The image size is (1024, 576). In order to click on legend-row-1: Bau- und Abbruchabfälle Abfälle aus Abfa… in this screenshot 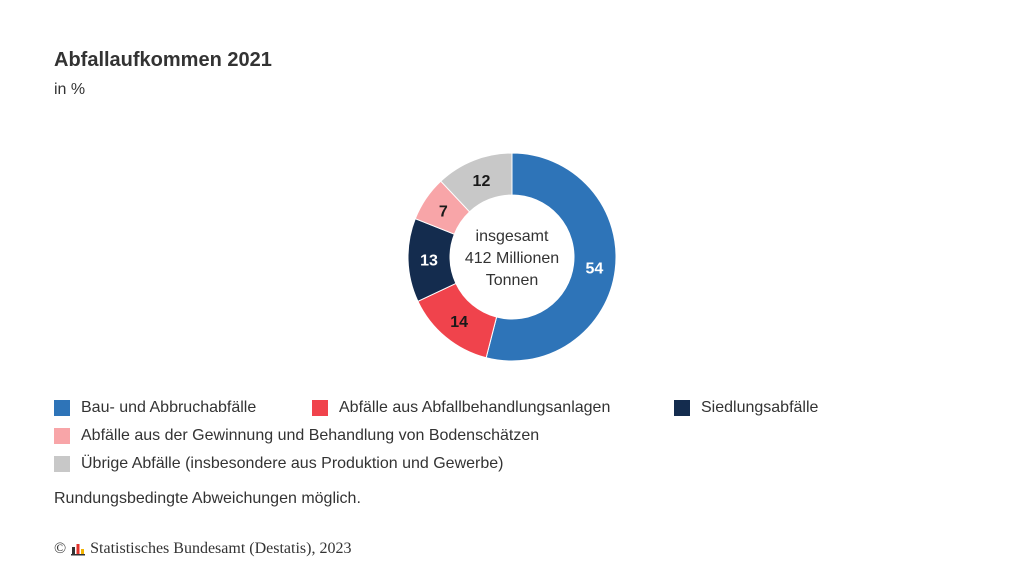, I will do `click(524, 408)`.